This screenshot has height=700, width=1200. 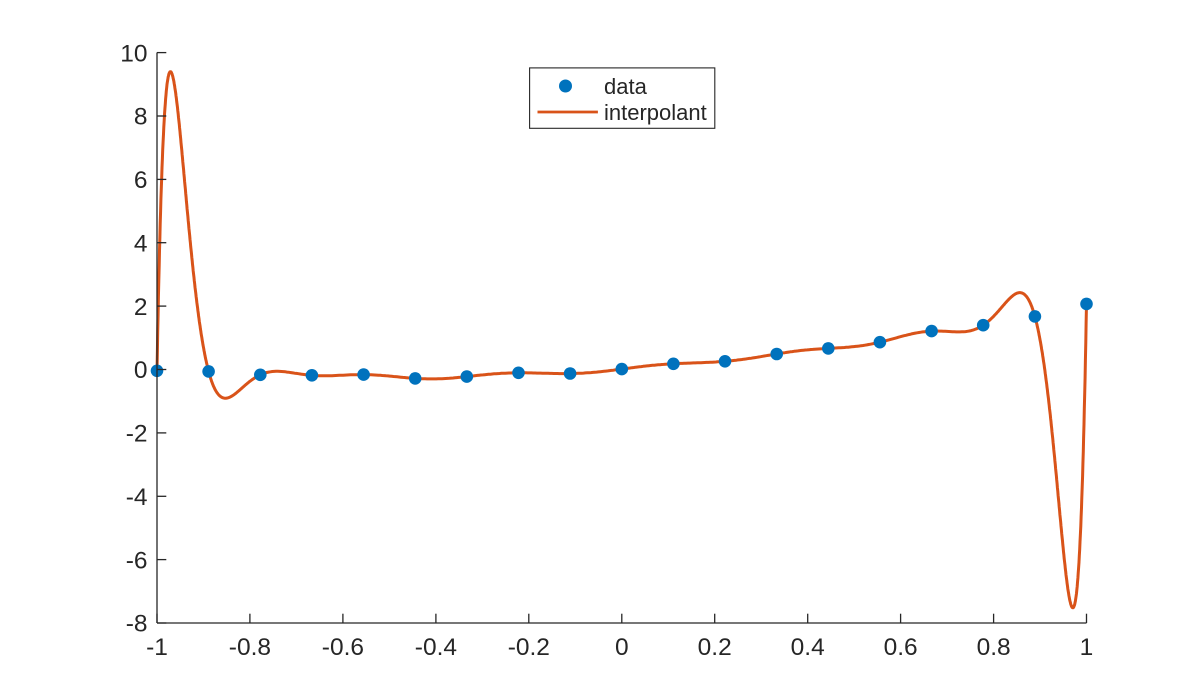 What do you see at coordinates (655, 112) in the screenshot?
I see `svg-text: interpolant` at bounding box center [655, 112].